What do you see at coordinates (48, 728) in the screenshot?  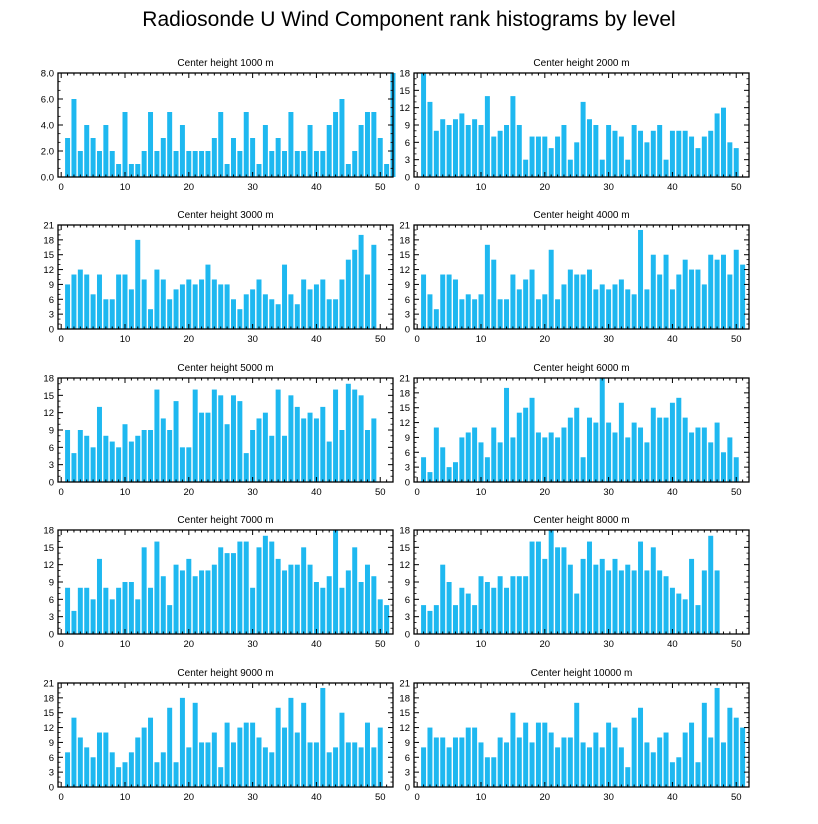 I see `y-tick-label: 12` at bounding box center [48, 728].